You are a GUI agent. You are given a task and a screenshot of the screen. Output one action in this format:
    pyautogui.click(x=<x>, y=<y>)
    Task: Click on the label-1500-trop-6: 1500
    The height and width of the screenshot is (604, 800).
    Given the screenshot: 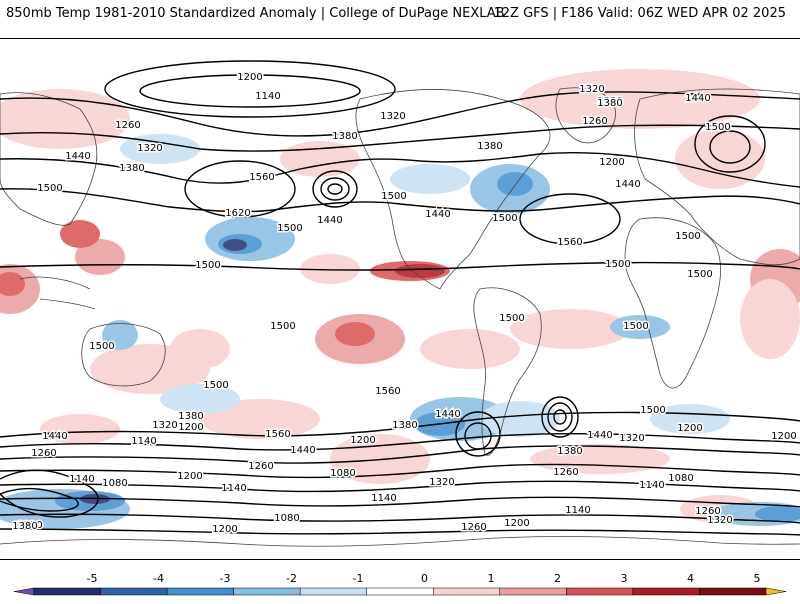 What is the action you would take?
    pyautogui.click(x=215, y=385)
    